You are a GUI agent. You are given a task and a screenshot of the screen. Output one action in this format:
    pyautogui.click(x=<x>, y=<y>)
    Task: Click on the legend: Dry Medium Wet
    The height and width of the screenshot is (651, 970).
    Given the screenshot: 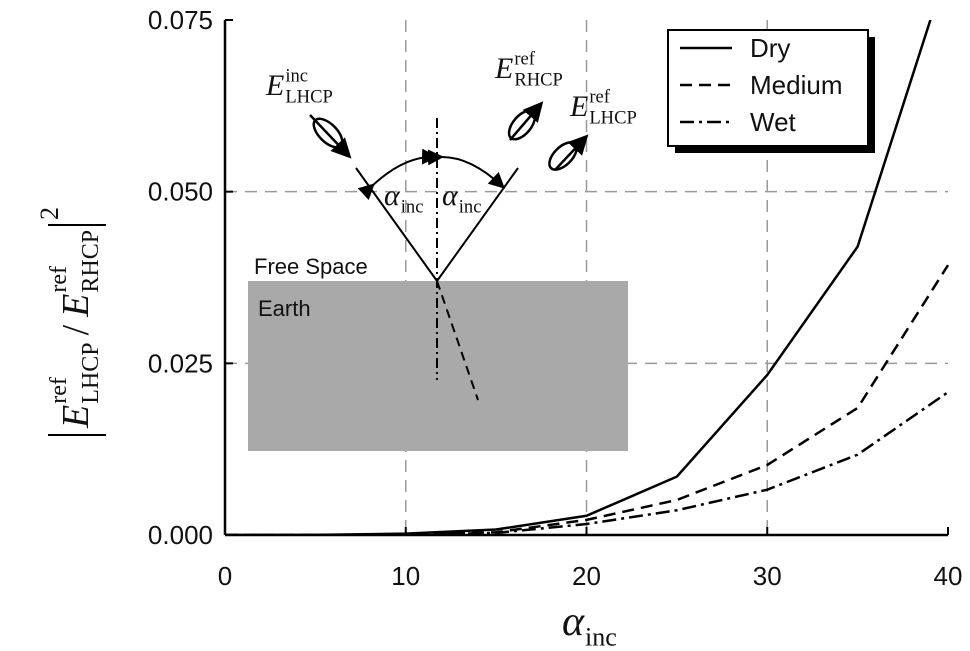 What is the action you would take?
    pyautogui.click(x=771, y=91)
    